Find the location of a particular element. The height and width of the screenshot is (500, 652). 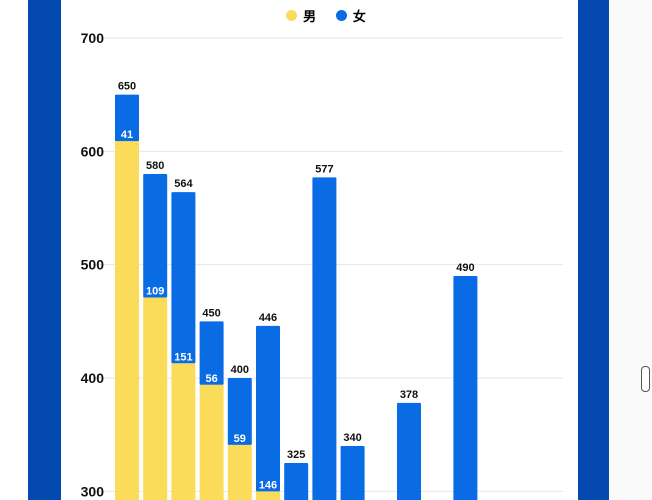

bar-female-label: 151 is located at coordinates (183, 357).